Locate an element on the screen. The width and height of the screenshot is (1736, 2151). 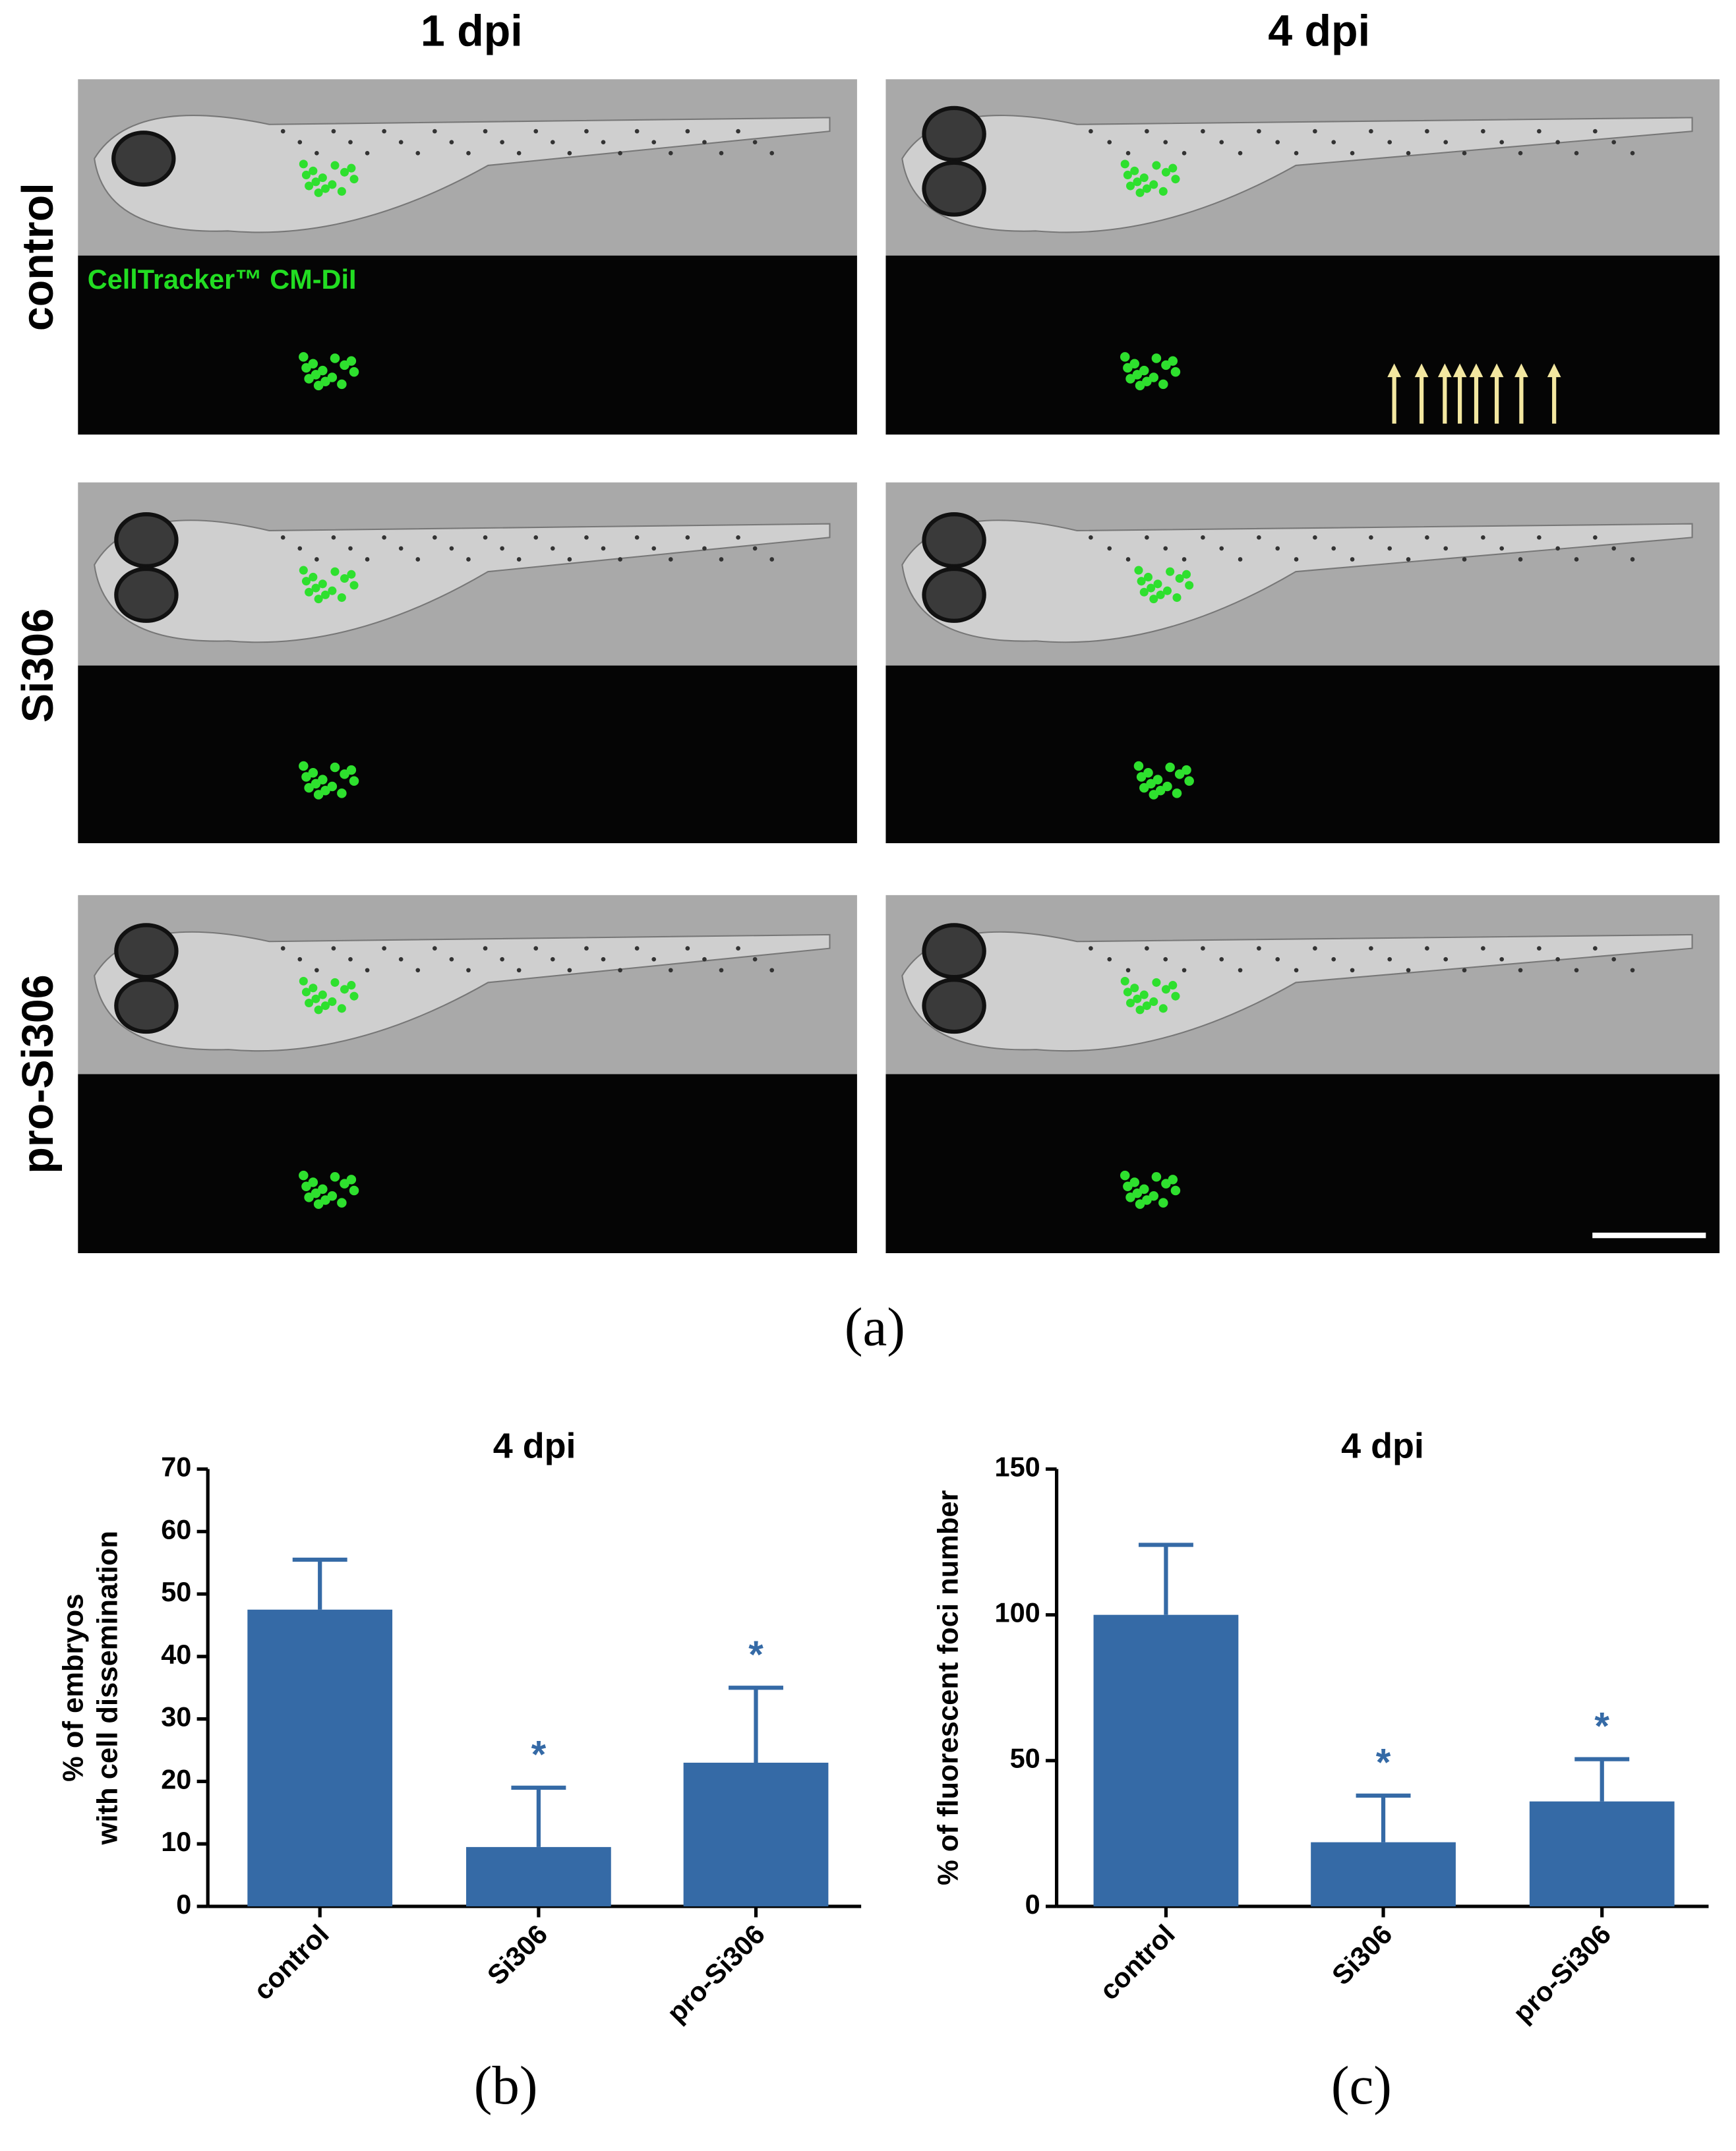
y-axis-label: % of fluorescent foci number is located at coordinates (948, 1687).